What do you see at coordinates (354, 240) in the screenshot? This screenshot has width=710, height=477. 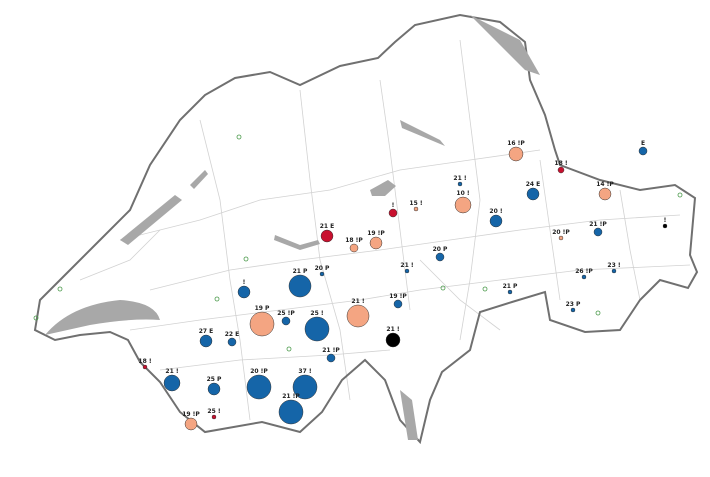 I see `station-label: 18 !P` at bounding box center [354, 240].